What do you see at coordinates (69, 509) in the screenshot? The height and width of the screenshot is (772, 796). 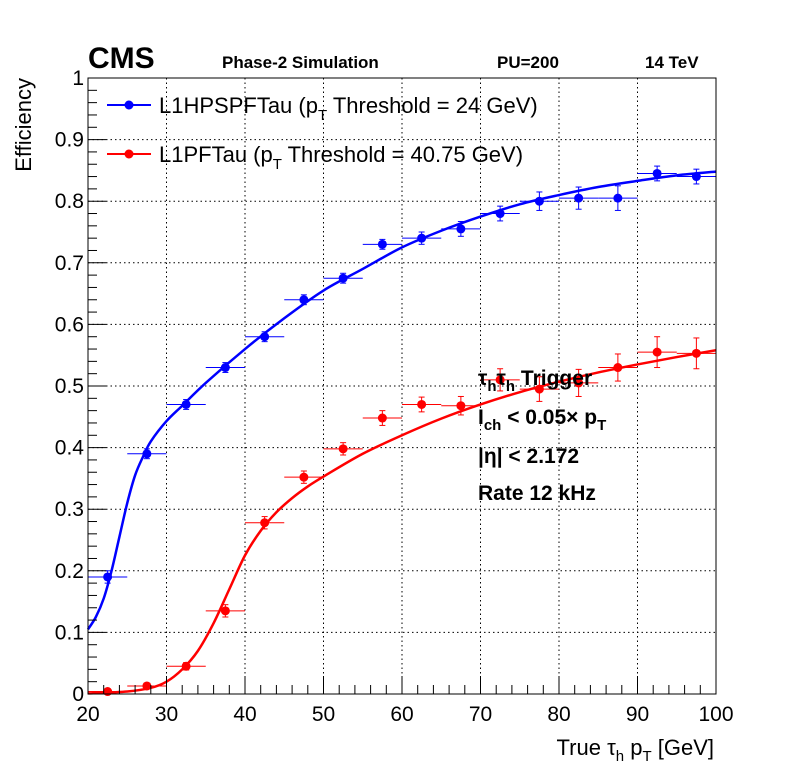 I see `y-tick-label: 0.3` at bounding box center [69, 509].